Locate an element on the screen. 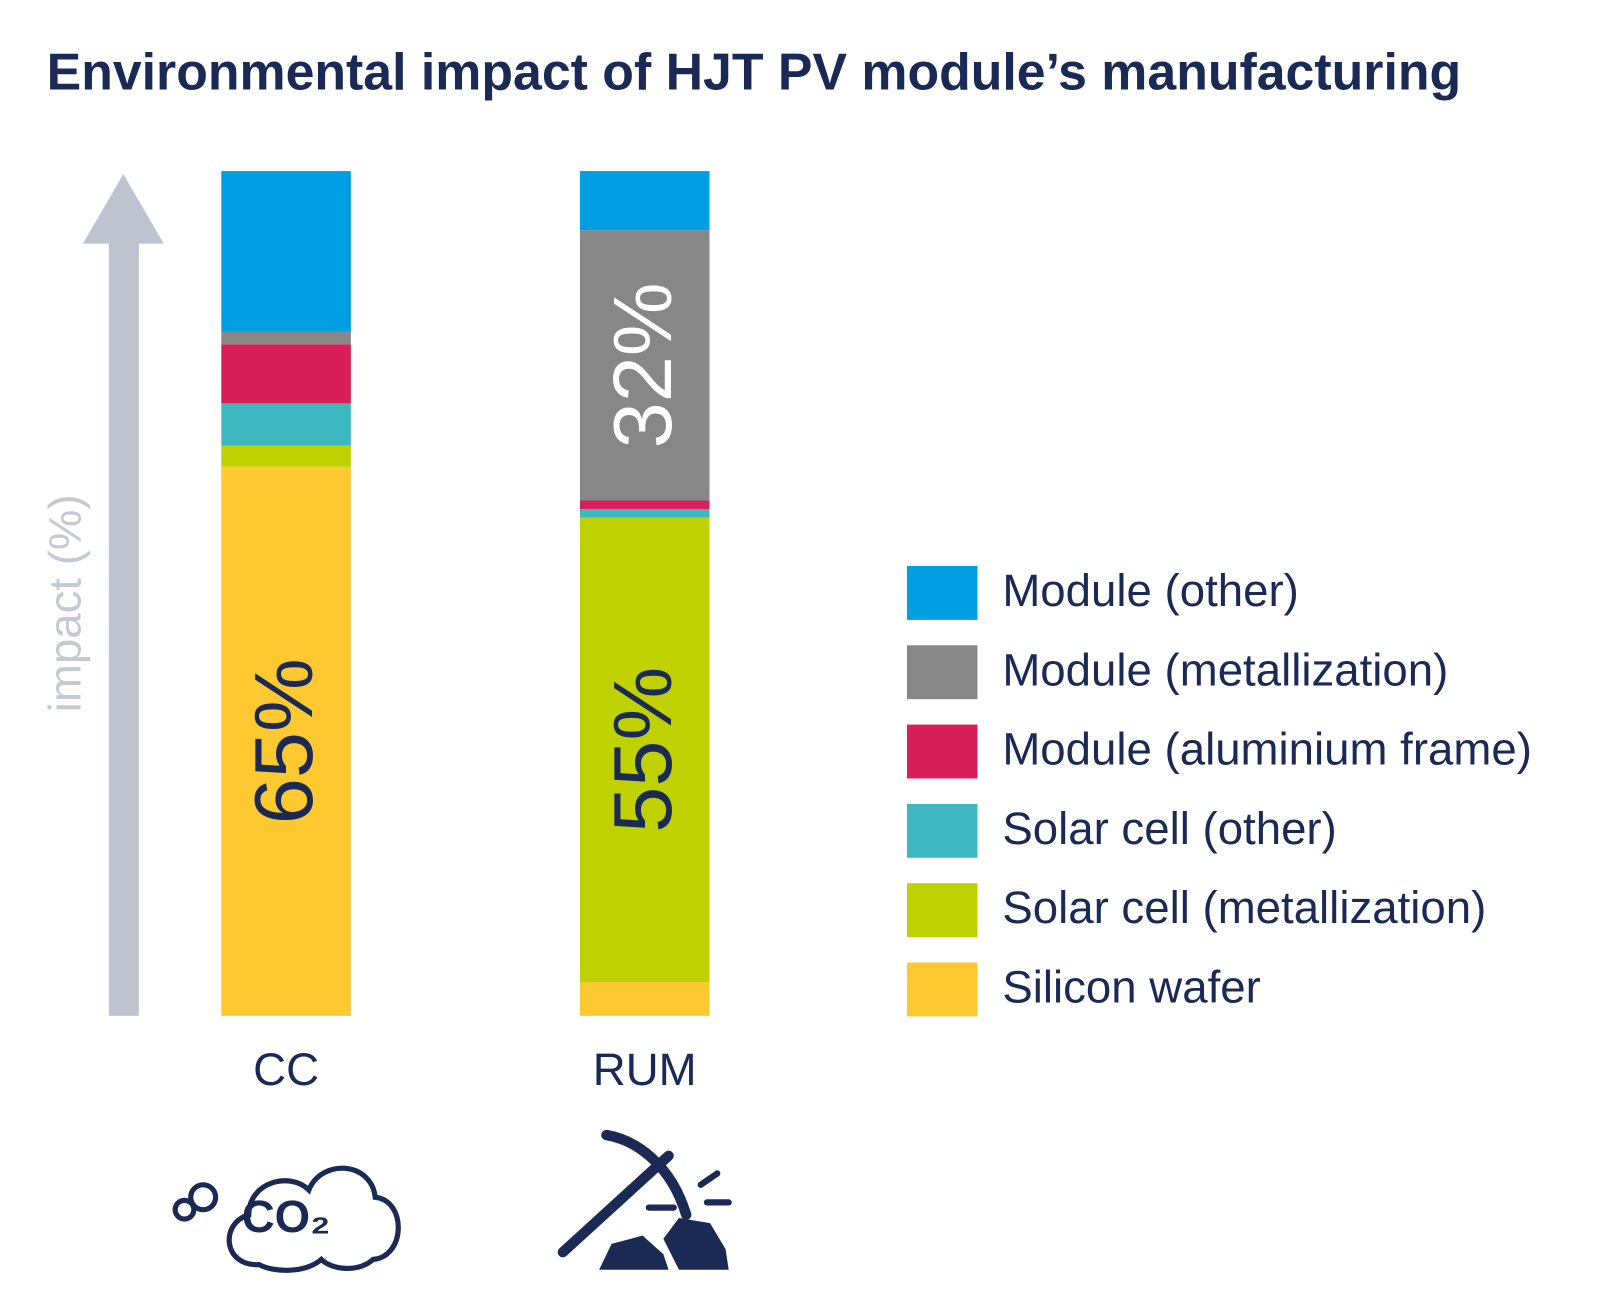 The height and width of the screenshot is (1303, 1617). x-tick-label: RUM is located at coordinates (645, 1069).